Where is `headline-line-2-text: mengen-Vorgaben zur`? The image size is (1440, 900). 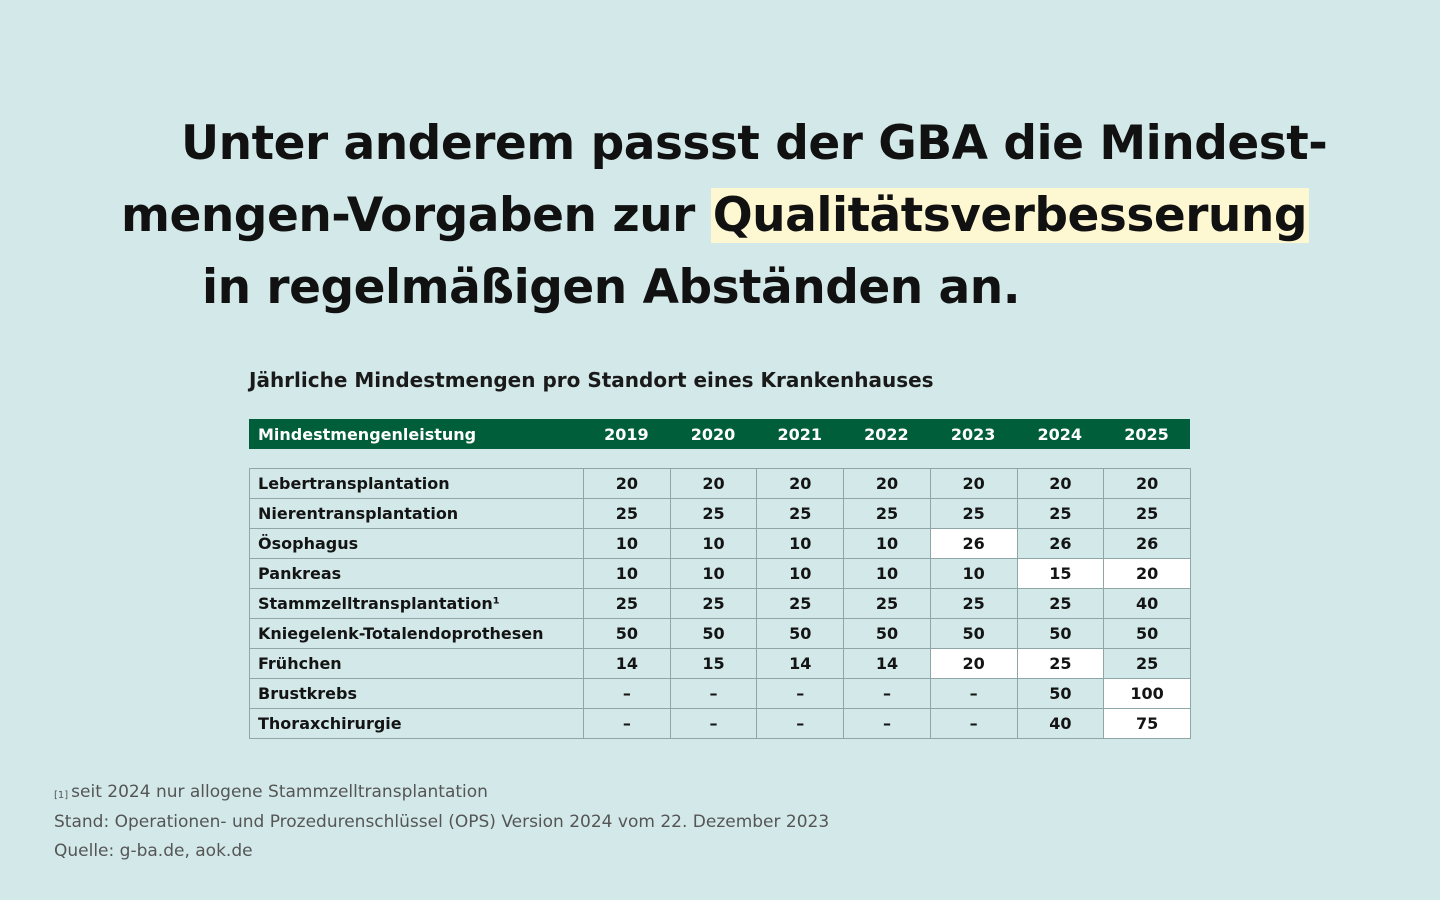
headline-line-2-text: mengen-Vorgaben zur is located at coordinates (416, 215).